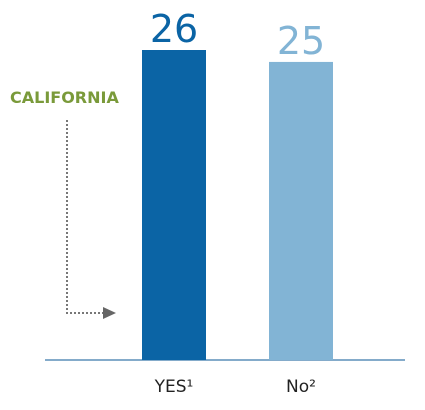 This screenshot has height=410, width=425. Describe the element at coordinates (85, 217) in the screenshot. I see `annotation-arrow` at that location.